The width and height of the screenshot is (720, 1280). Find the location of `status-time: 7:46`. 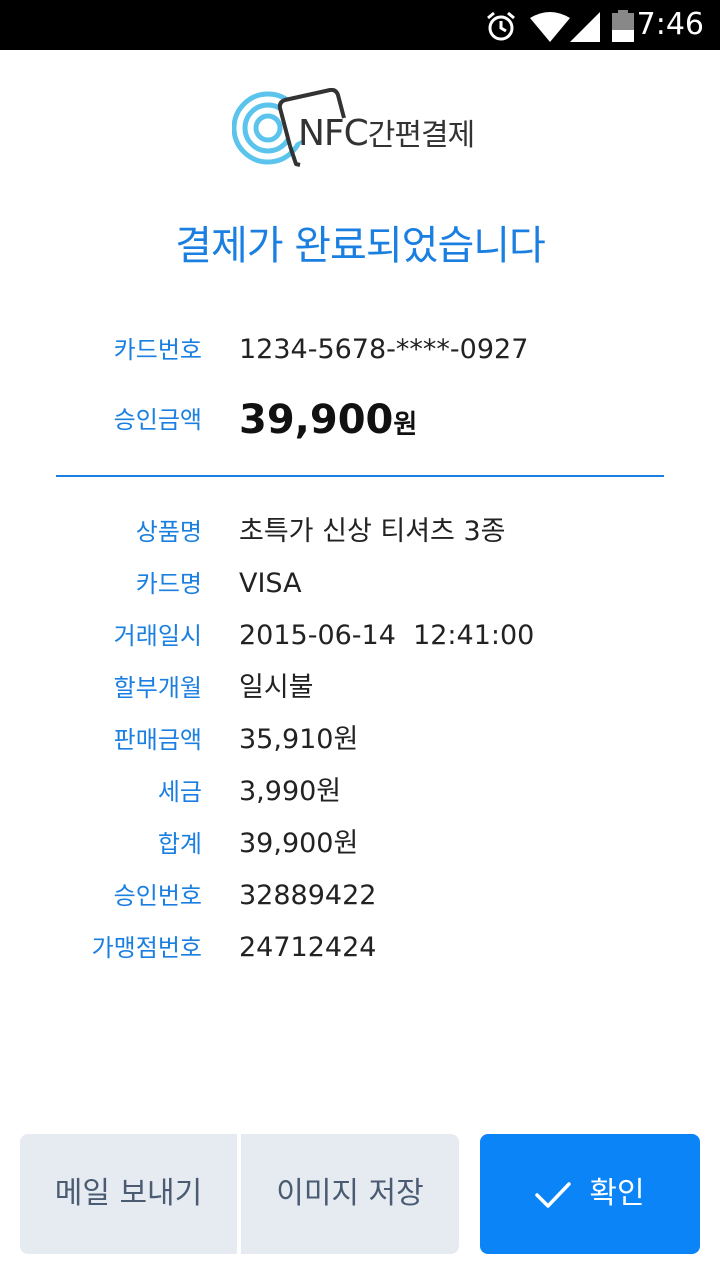

status-time: 7:46 is located at coordinates (670, 24).